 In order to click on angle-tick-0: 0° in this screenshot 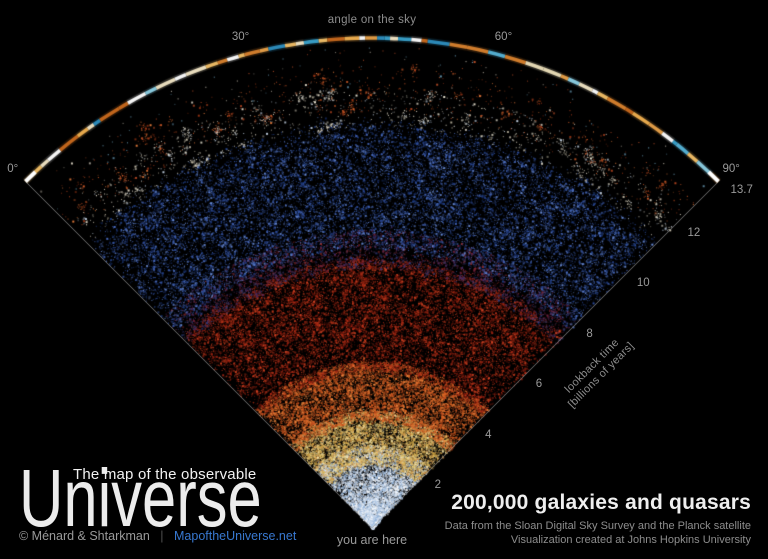, I will do `click(13, 168)`.